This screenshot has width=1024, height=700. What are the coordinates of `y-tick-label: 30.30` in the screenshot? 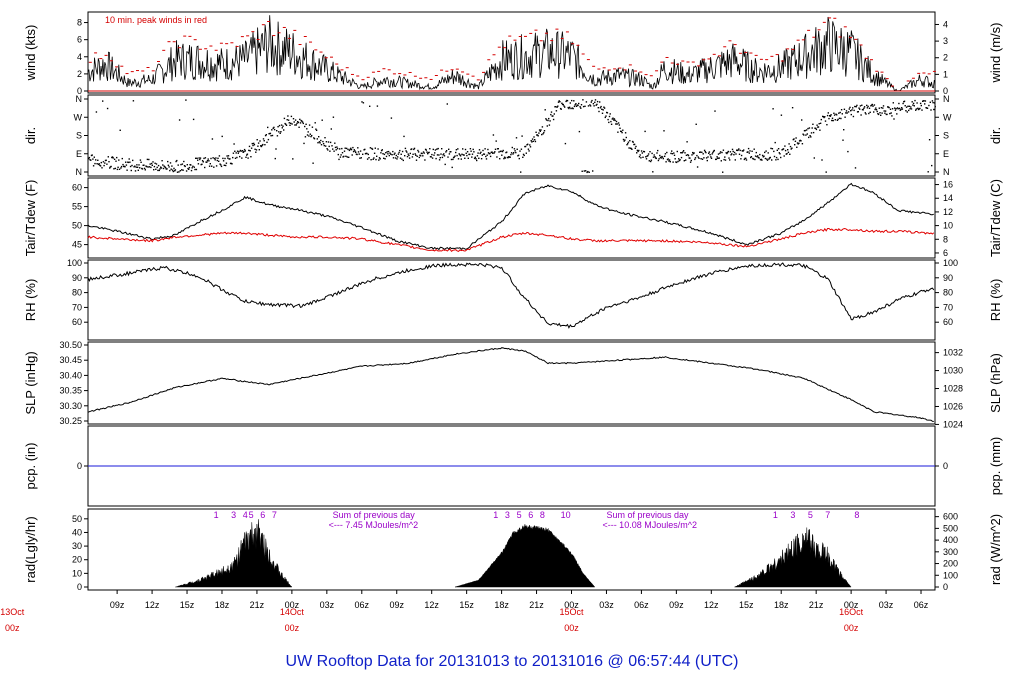 It's located at (70, 406).